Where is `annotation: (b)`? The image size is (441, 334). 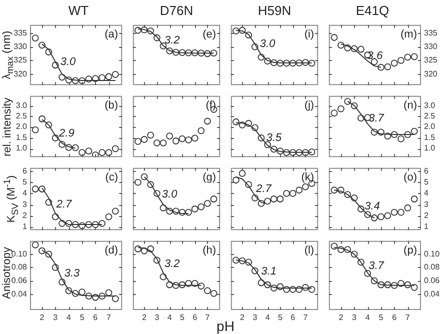 annotation: (b) is located at coordinates (111, 105).